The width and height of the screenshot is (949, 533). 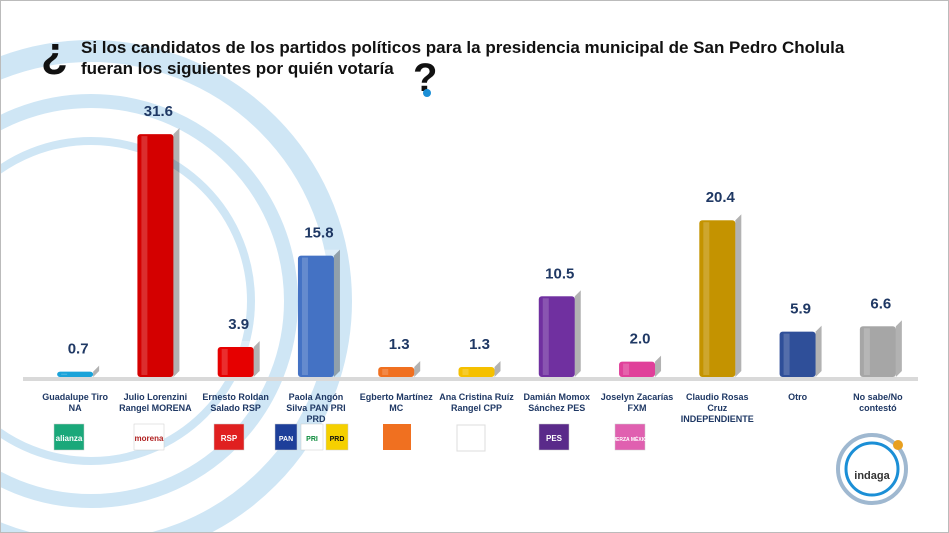 What do you see at coordinates (476, 402) in the screenshot?
I see `x-tick-label: Ana Cristina Ruíz Rangel CPP` at bounding box center [476, 402].